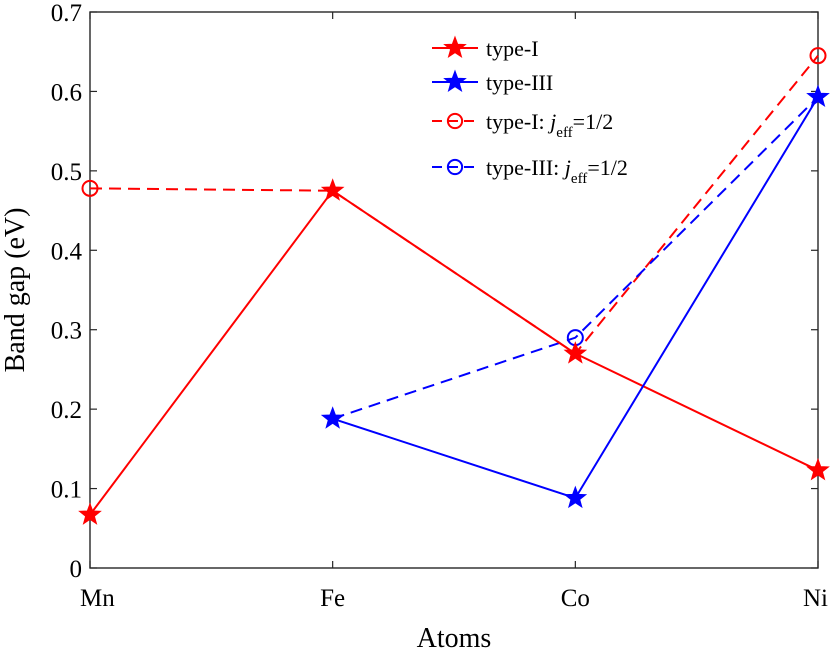 The image size is (830, 652). Describe the element at coordinates (67, 251) in the screenshot. I see `y-tick-label: 0.4` at that location.